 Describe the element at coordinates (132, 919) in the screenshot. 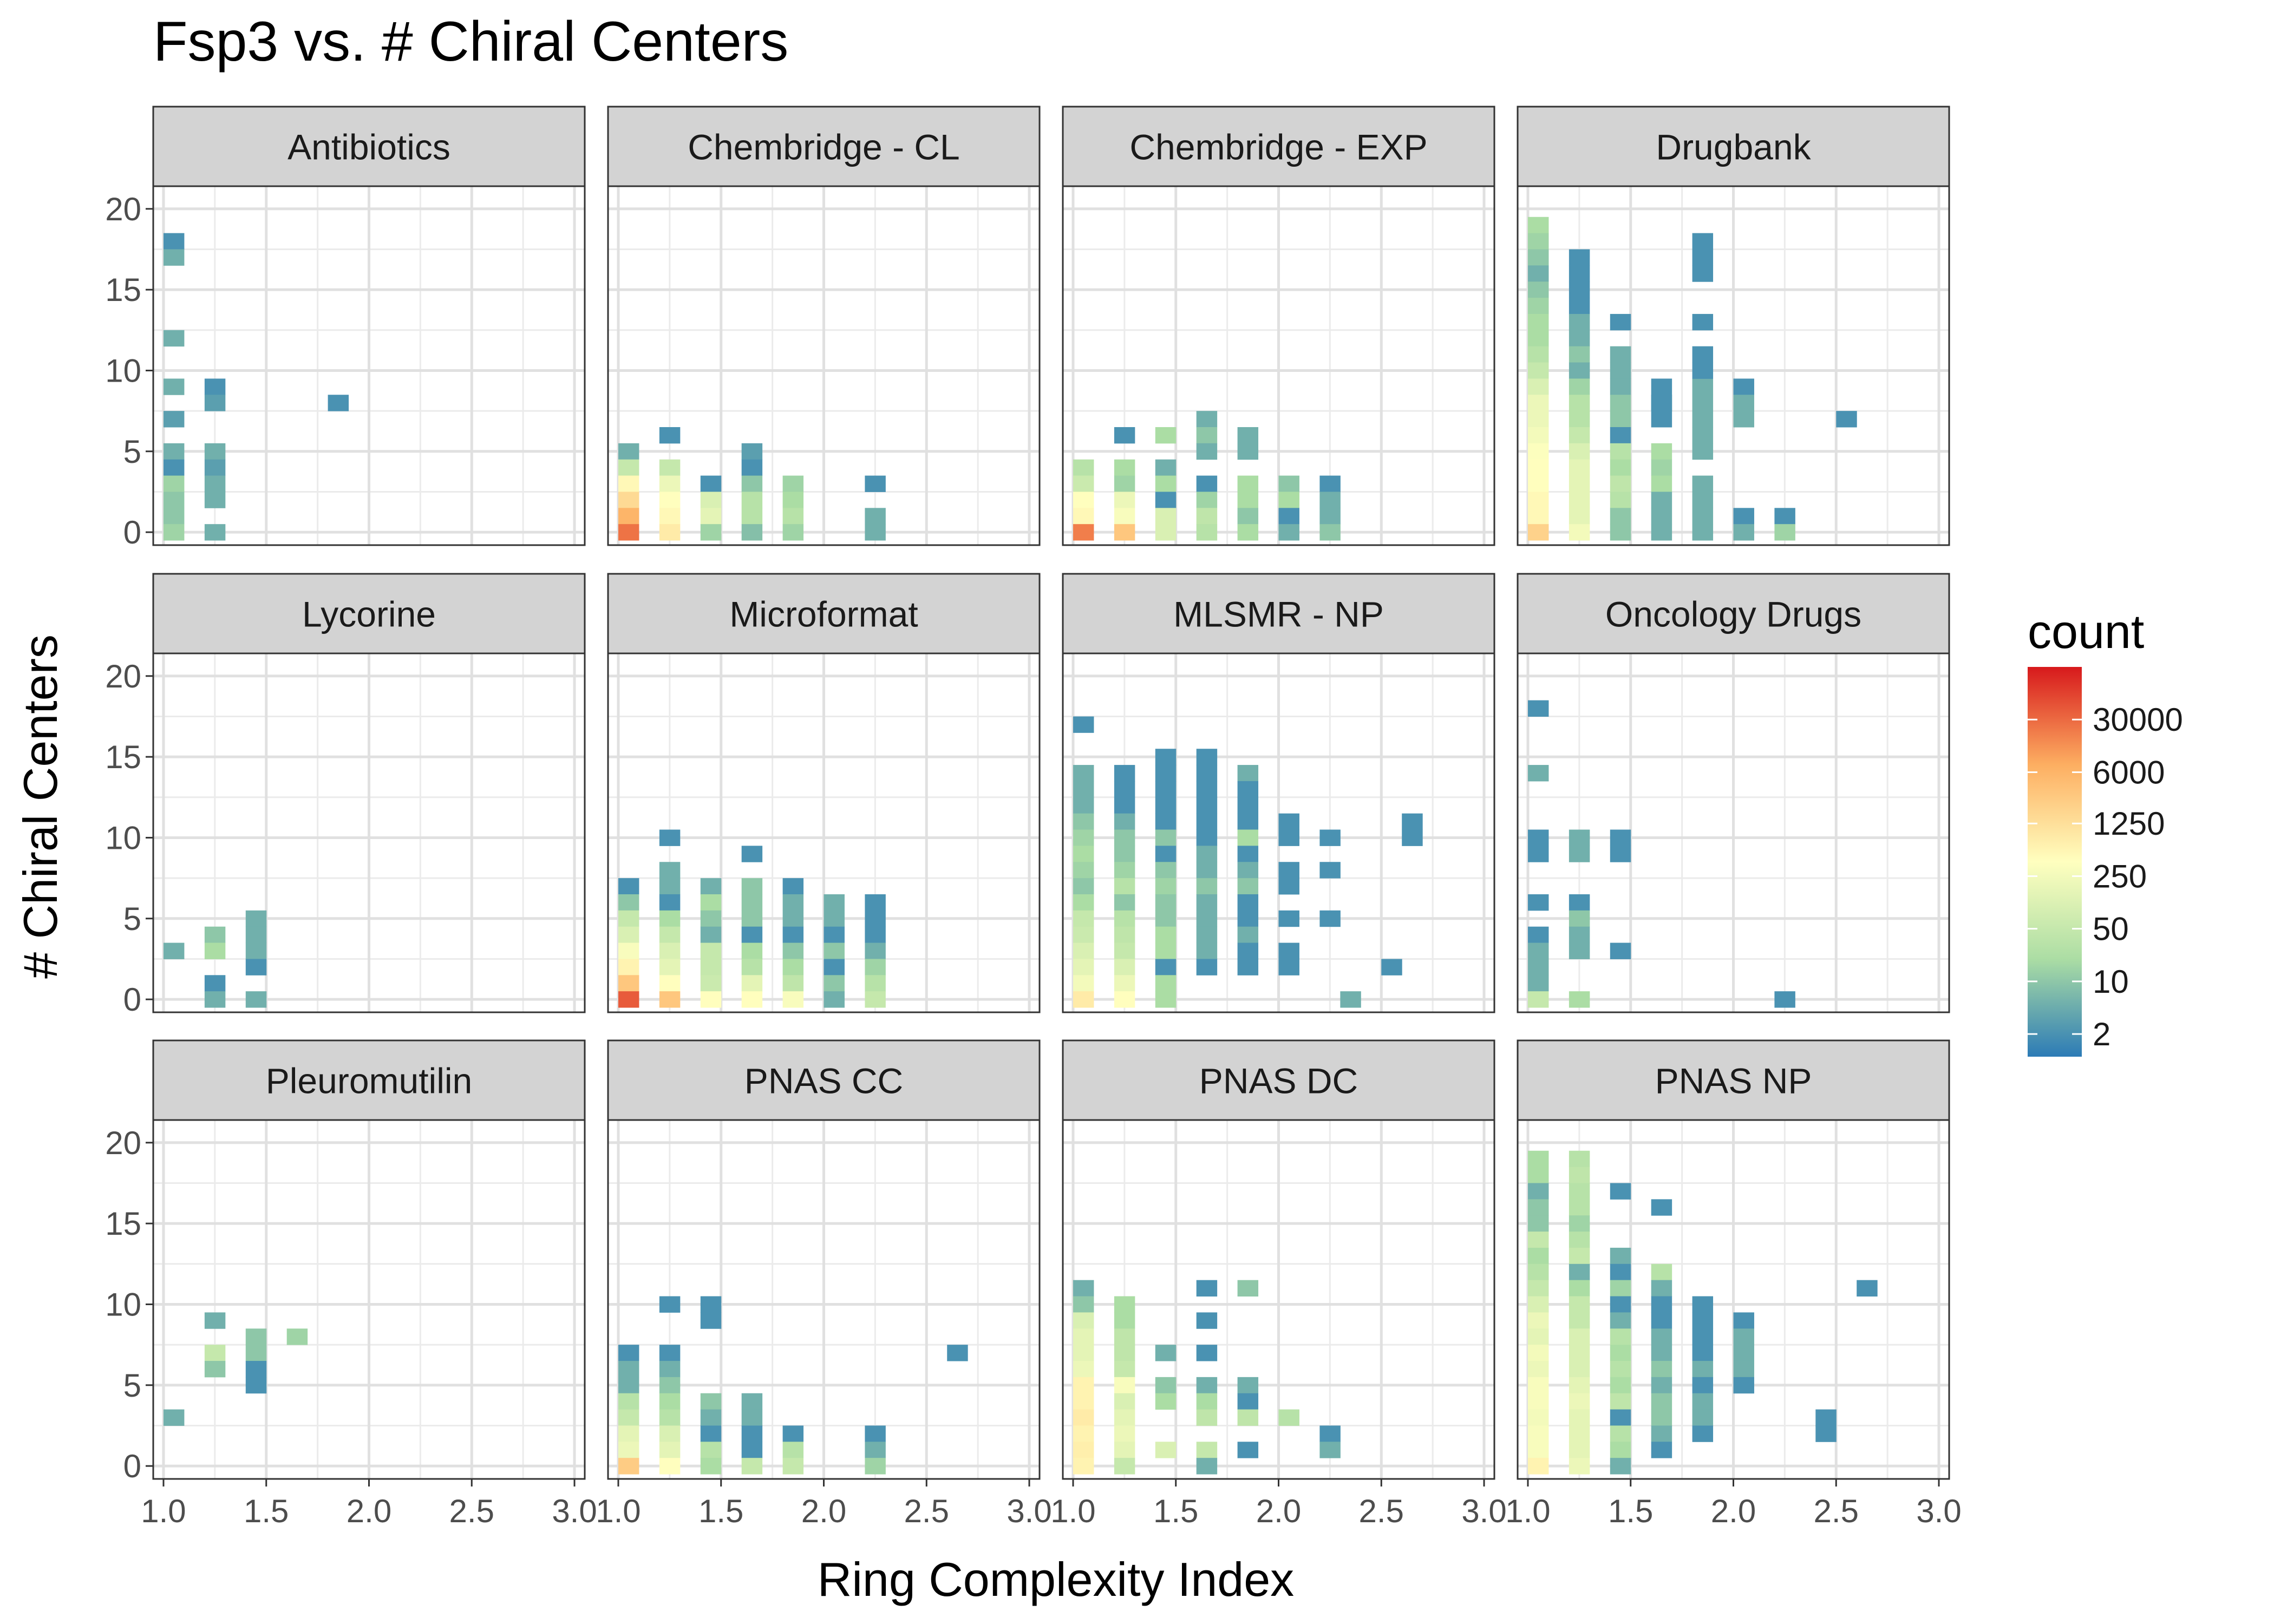

I see `y-tick-label: 5` at that location.